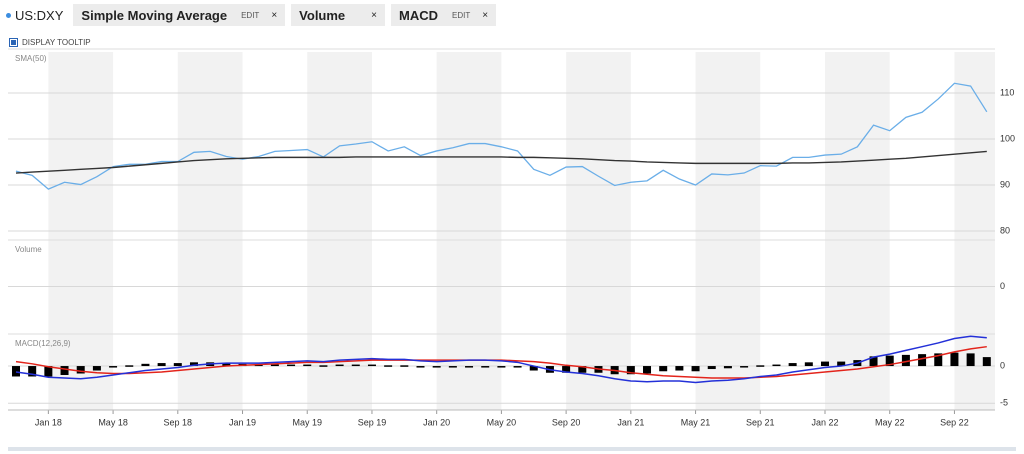 The height and width of the screenshot is (454, 1024). I want to click on x-tick-label: Sep 22, so click(954, 422).